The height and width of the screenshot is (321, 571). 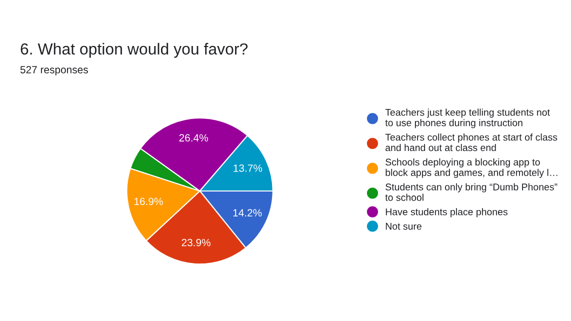 I want to click on legend-label: Not sure, so click(x=404, y=226).